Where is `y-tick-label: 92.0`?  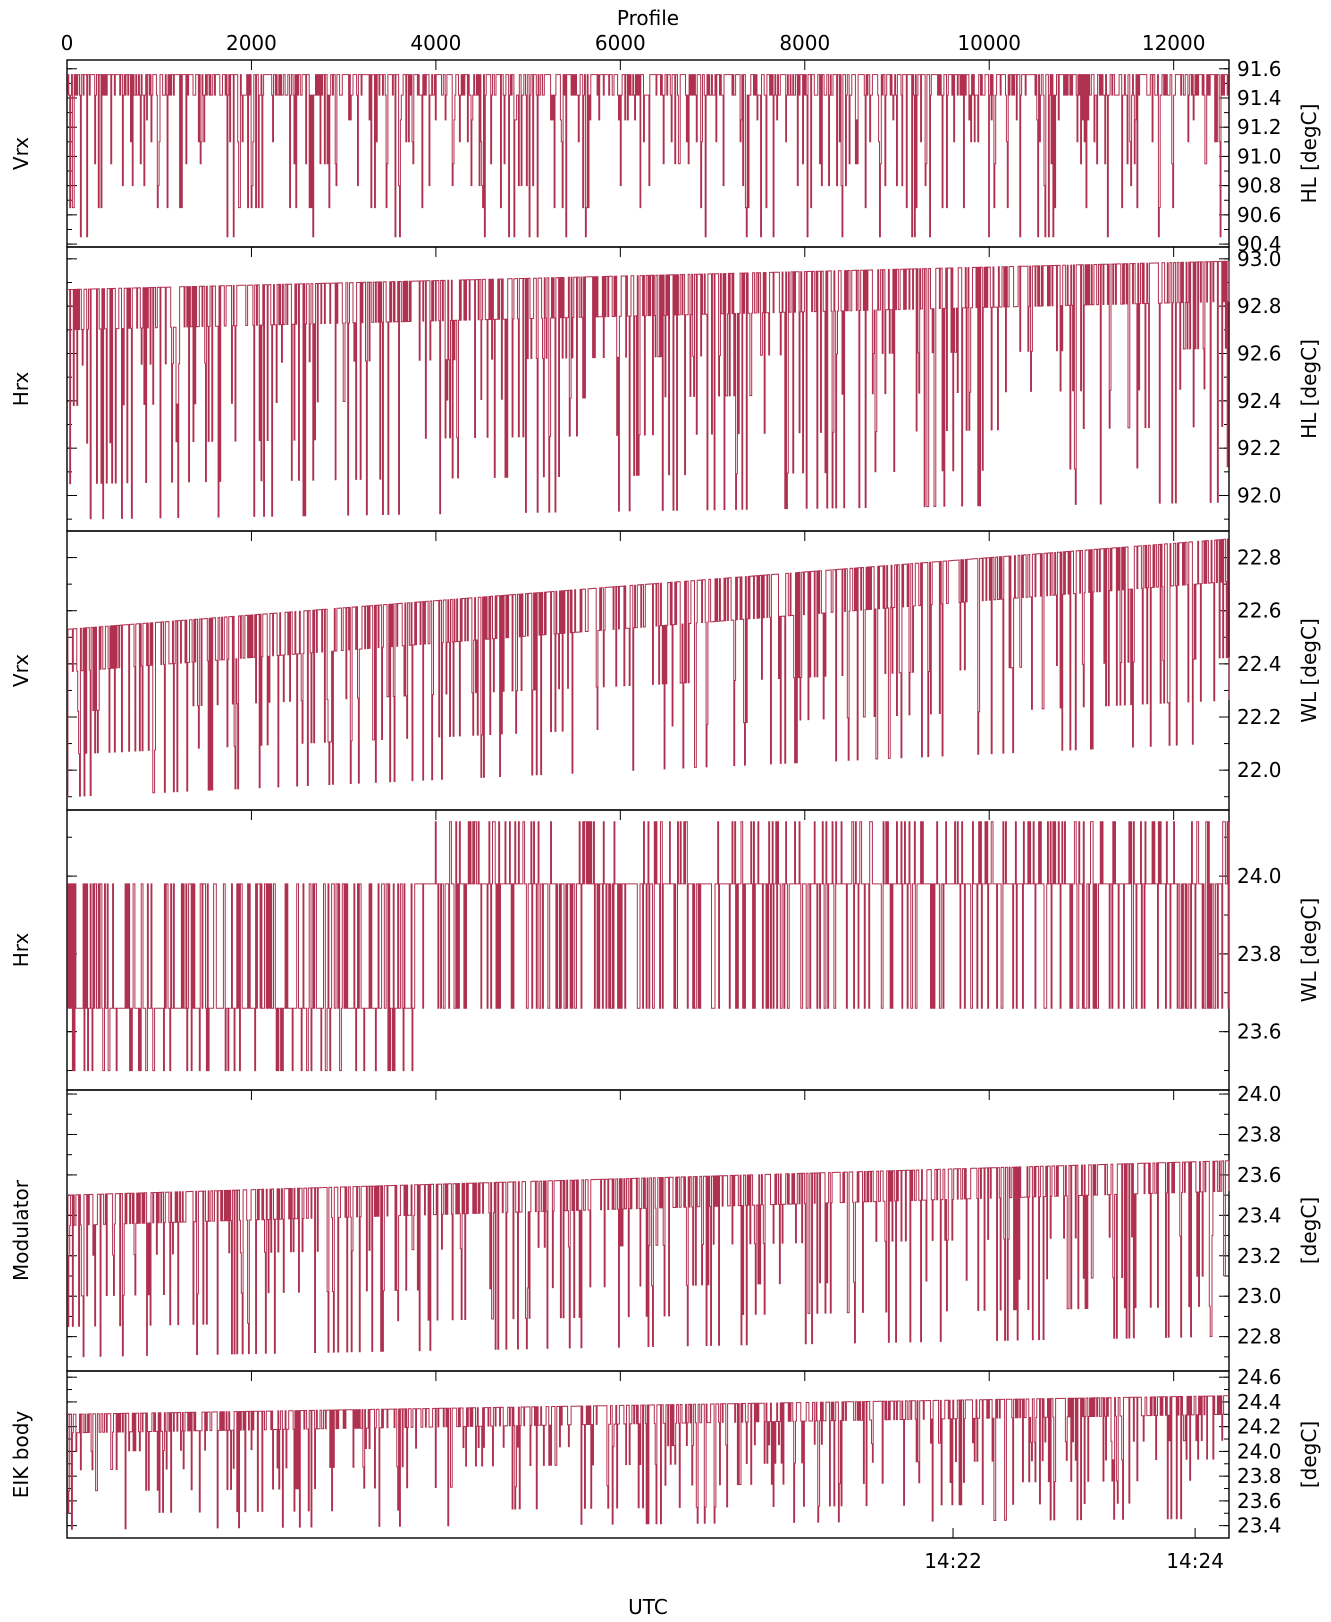 y-tick-label: 92.0 is located at coordinates (1259, 496).